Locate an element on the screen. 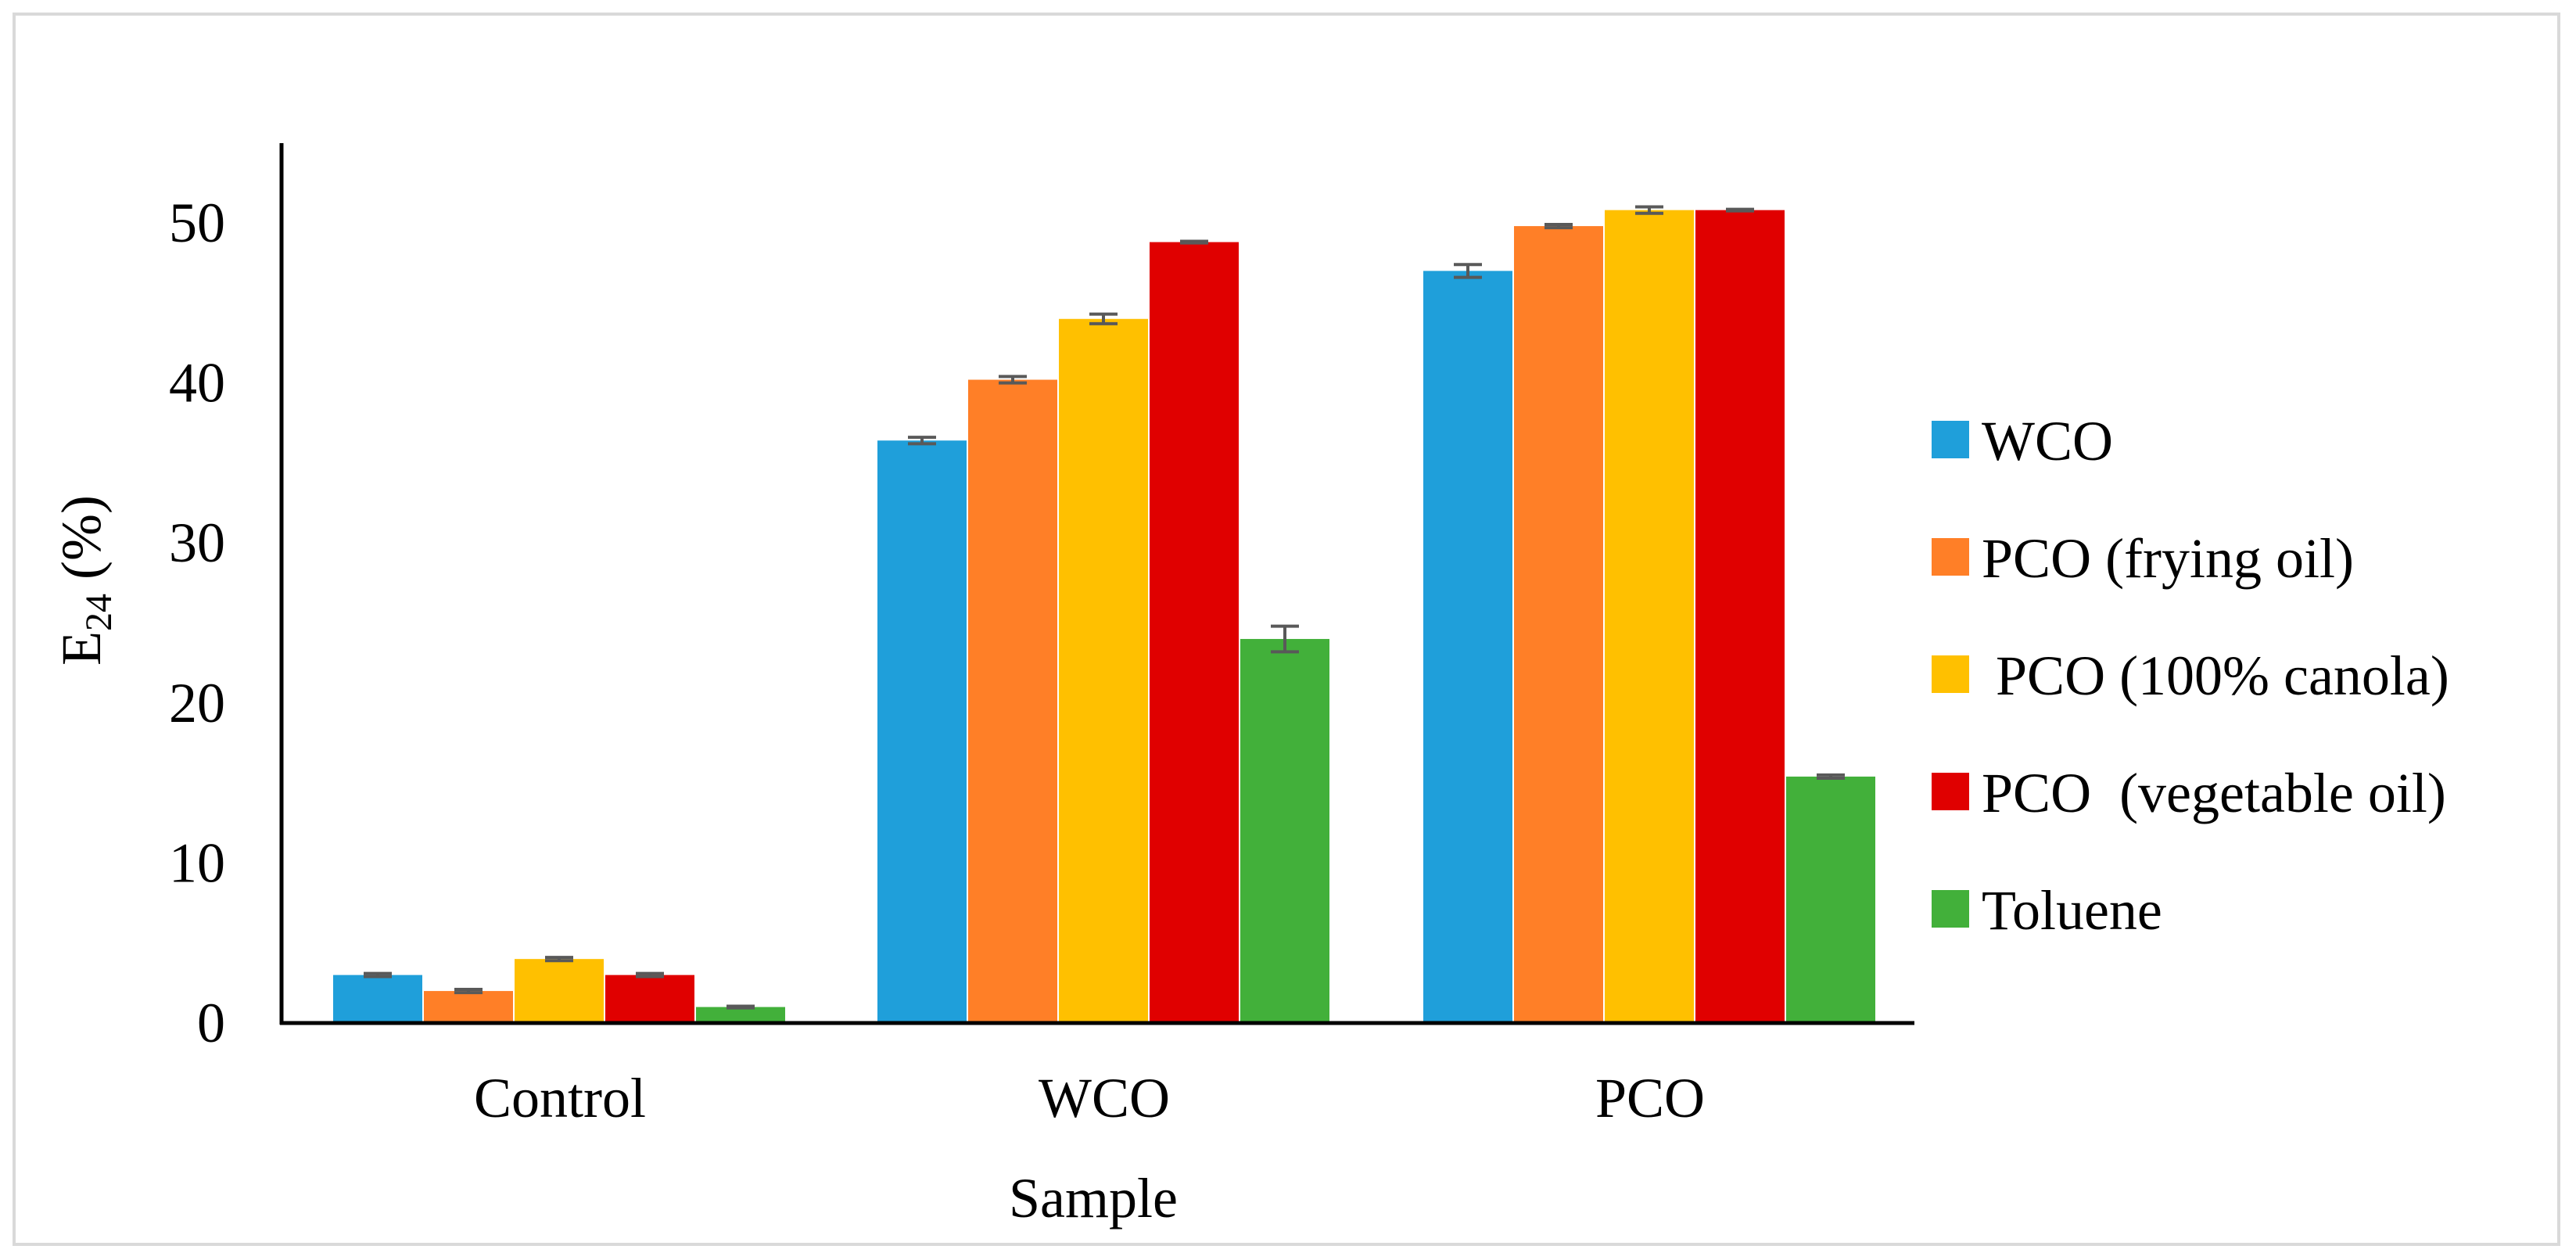 This screenshot has height=1260, width=2576. y-tick-label: 40 is located at coordinates (197, 383).